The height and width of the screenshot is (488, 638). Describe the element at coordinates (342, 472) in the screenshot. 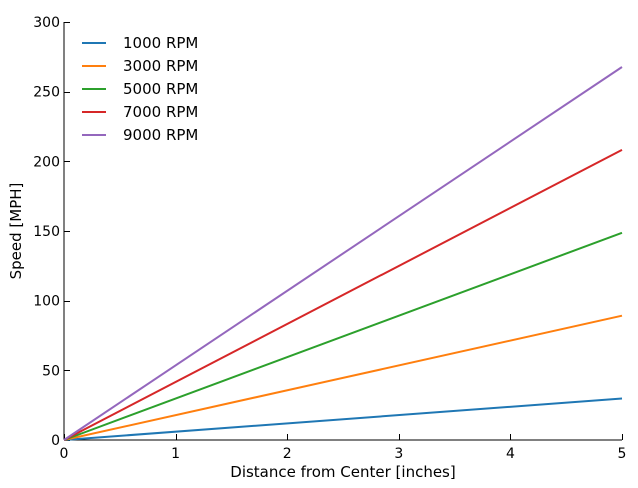

I see `x-axis-label: Distance from Center [inches]` at that location.